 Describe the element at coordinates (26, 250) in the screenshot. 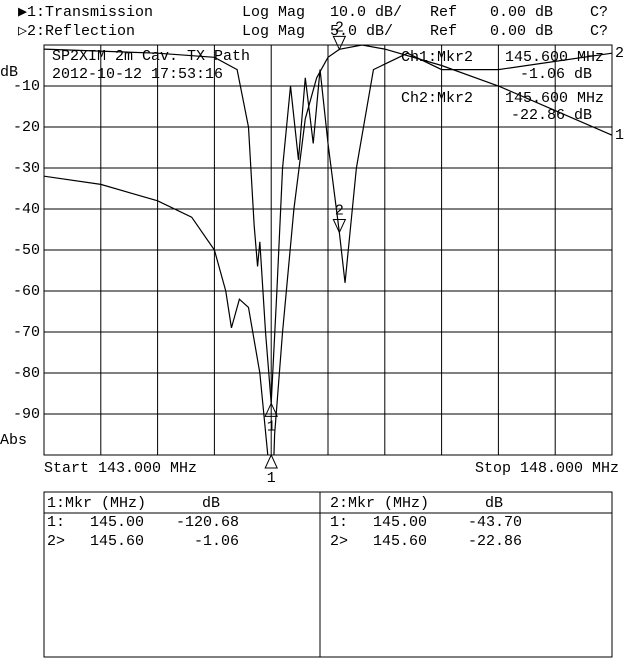

I see `y-tick-label: -50` at that location.